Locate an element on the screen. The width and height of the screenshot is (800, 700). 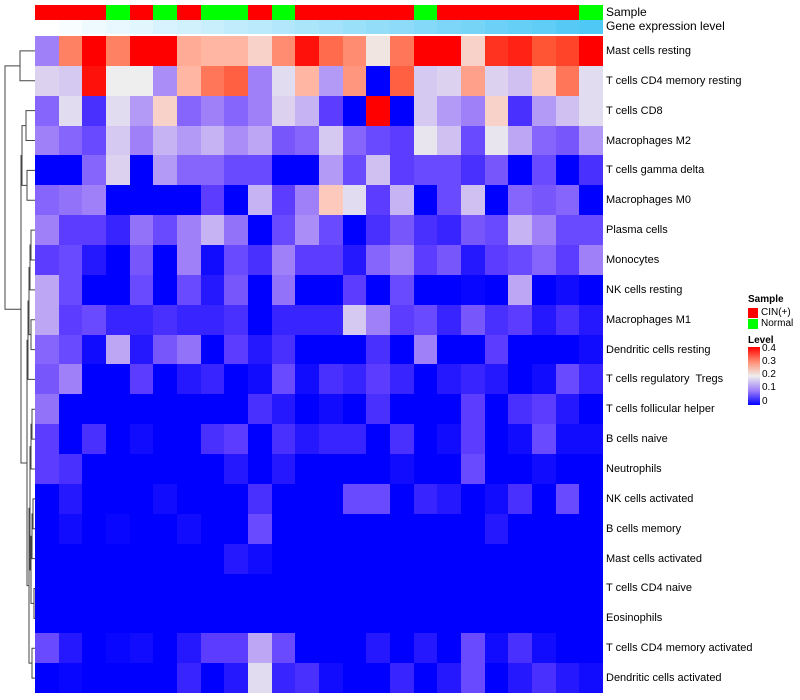
row-label: T cells regulatory Tregs is located at coordinates (665, 379).